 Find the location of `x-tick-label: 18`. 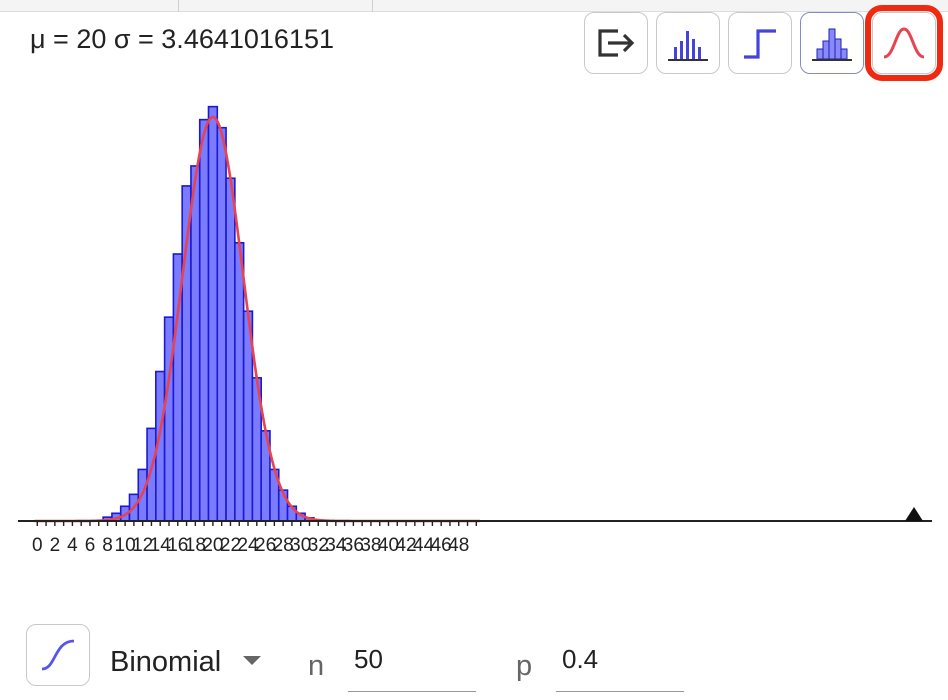

x-tick-label: 18 is located at coordinates (195, 545).